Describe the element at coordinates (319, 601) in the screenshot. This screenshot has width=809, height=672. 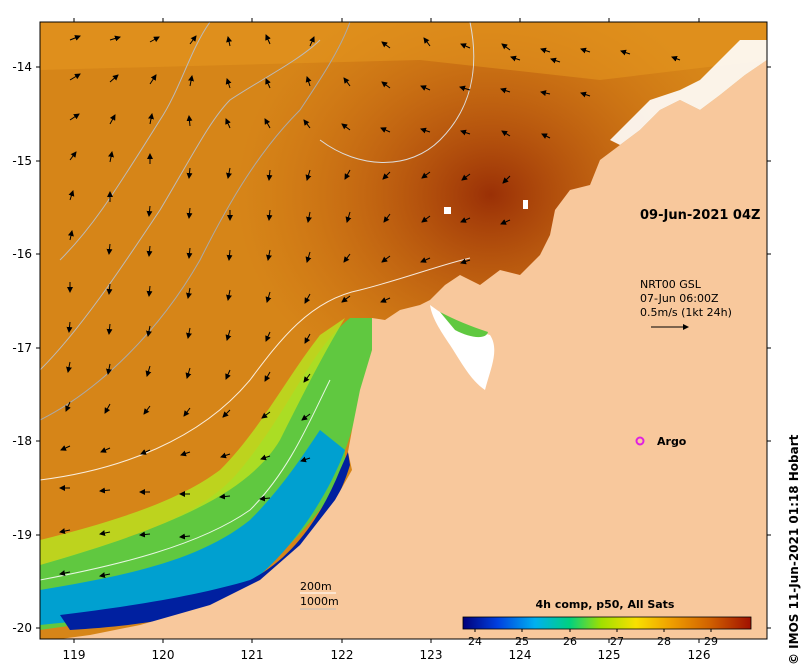
I see `contour-label-1000: 1000m` at that location.